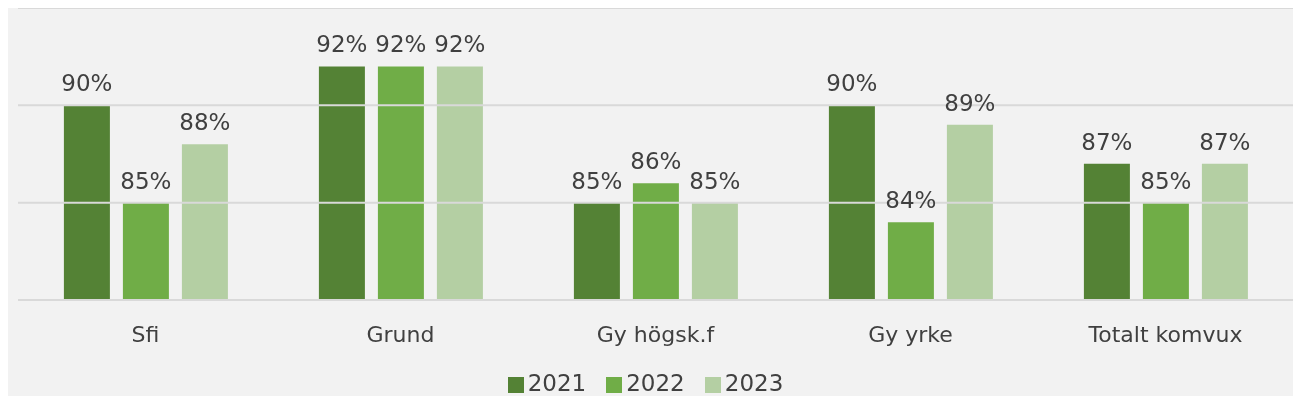 Image resolution: width=1301 pixels, height=404 pixels. What do you see at coordinates (656, 334) in the screenshot?
I see `x-tick-label: Gy högsk.f` at bounding box center [656, 334].